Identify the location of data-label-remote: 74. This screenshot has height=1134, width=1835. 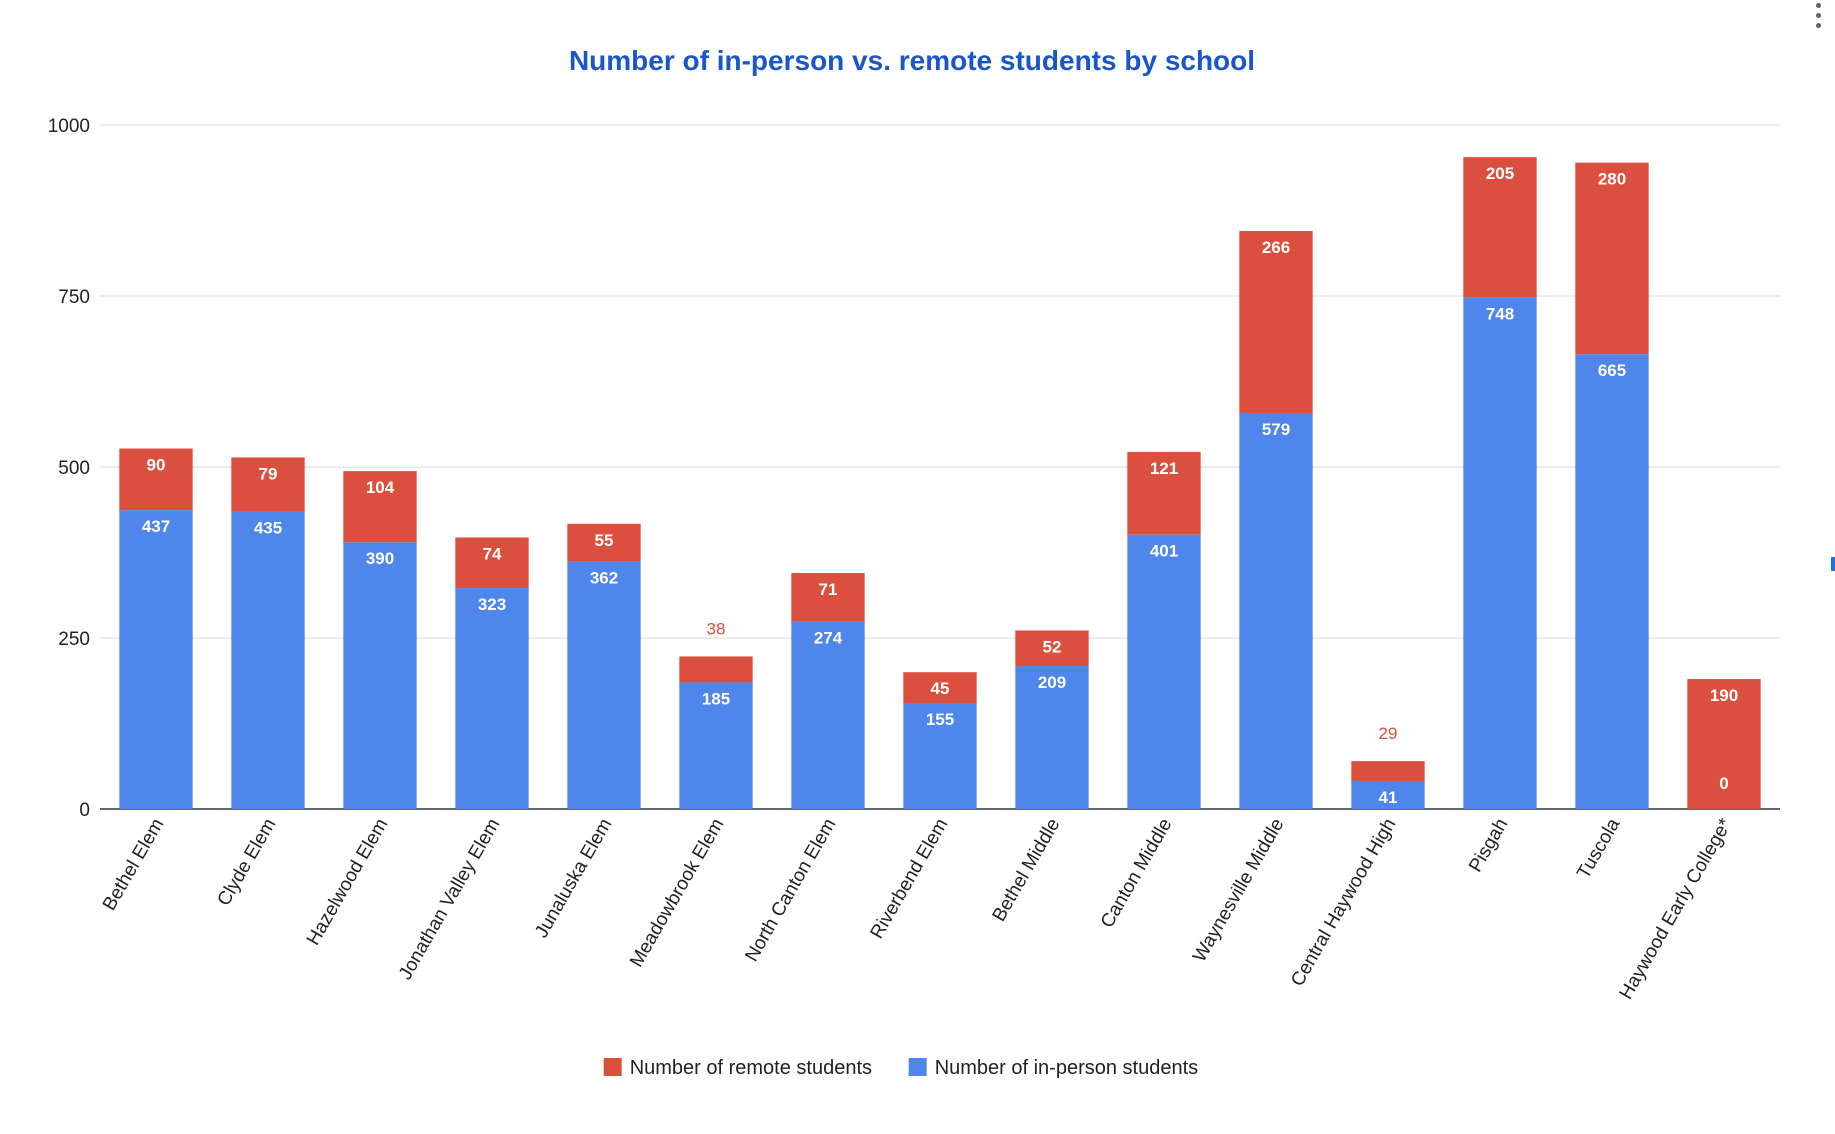
(492, 553).